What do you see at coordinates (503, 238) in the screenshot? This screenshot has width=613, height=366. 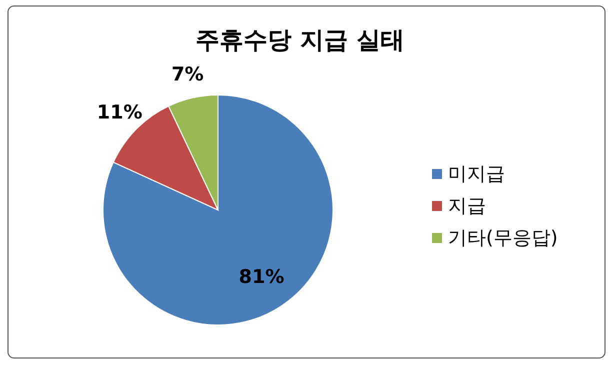 I see `legend-label: 기타(무응답)` at bounding box center [503, 238].